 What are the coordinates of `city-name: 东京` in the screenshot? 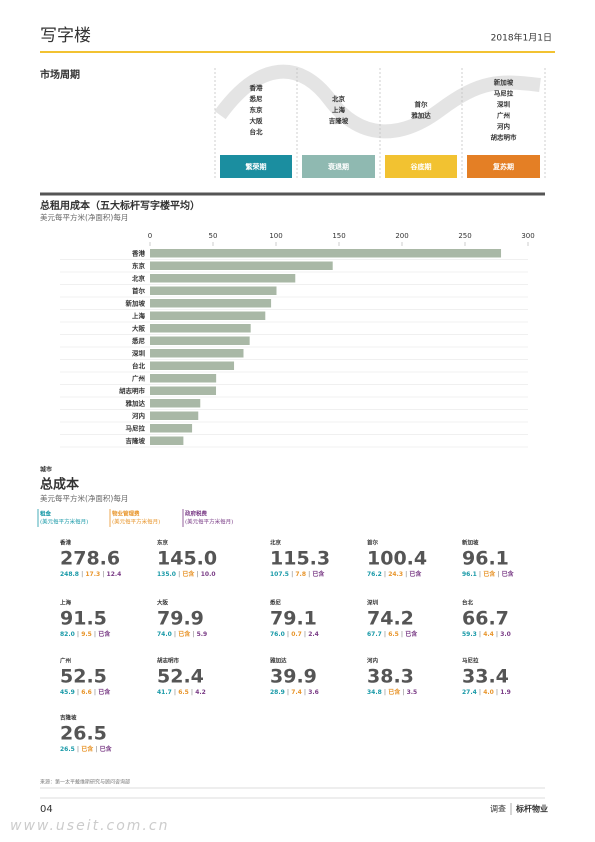 It's located at (163, 543).